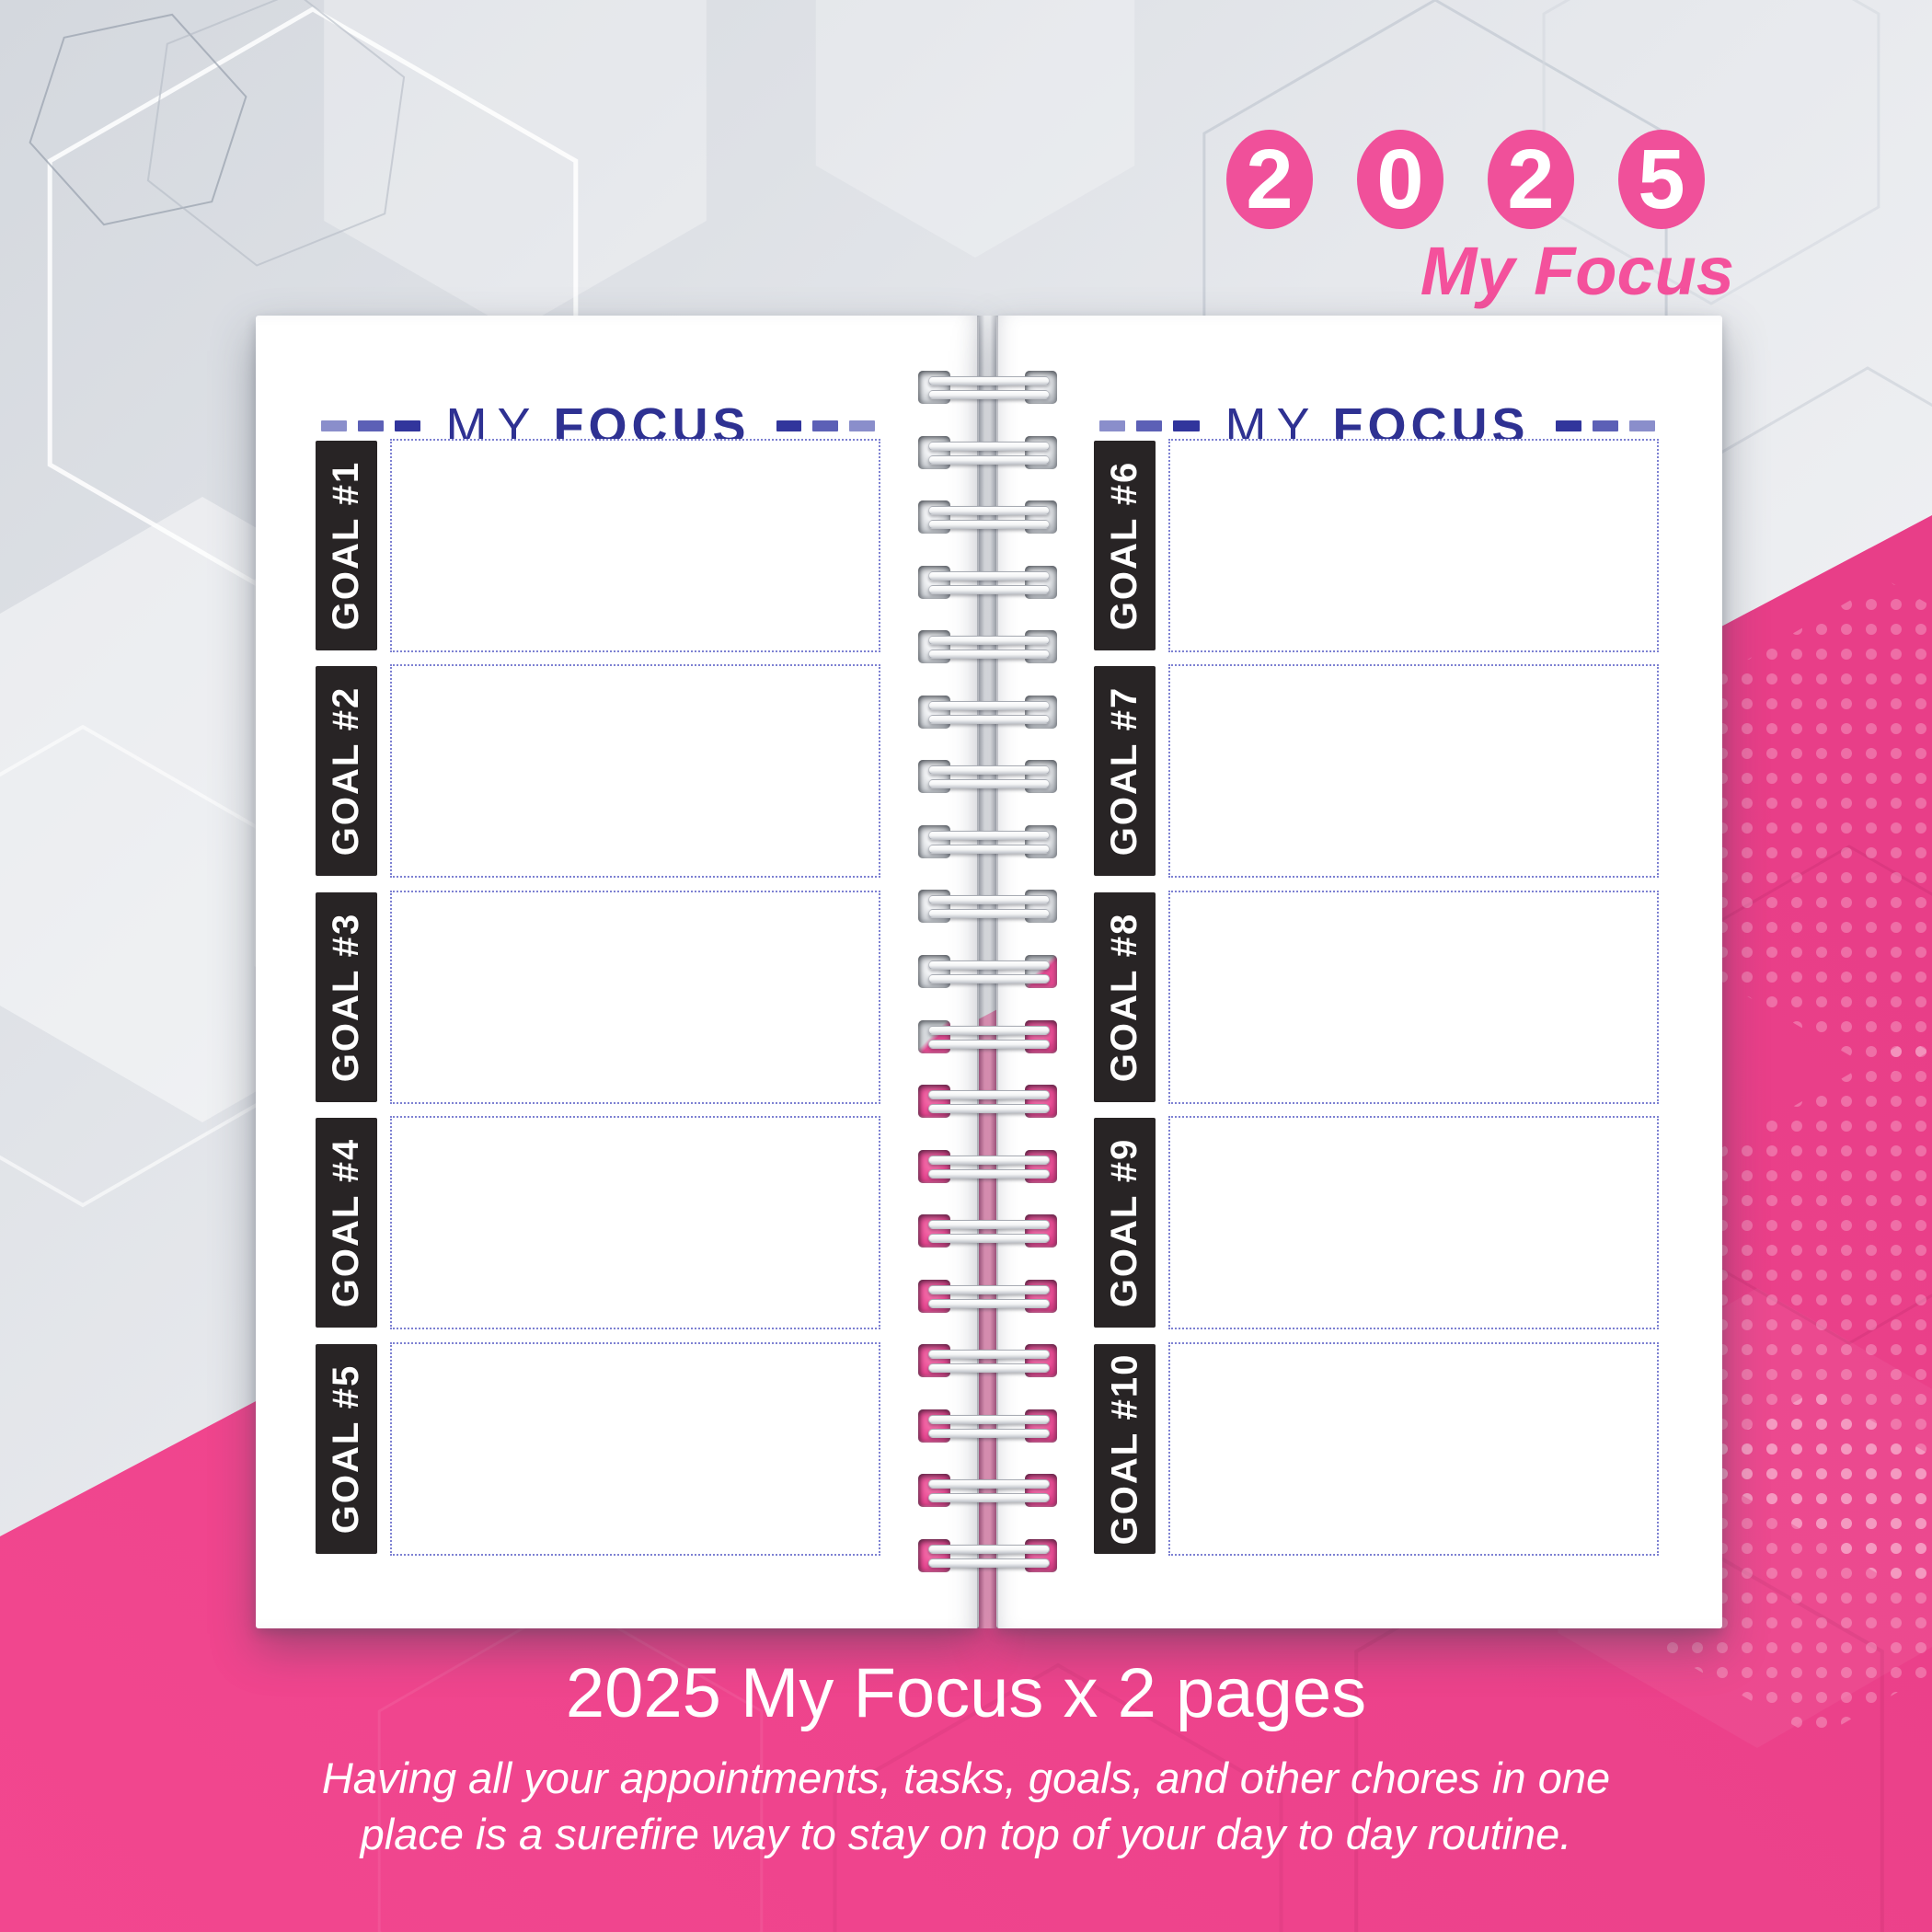 This screenshot has height=1932, width=1932. I want to click on caption-title: 2025 My Focus x 2 pages, so click(966, 1693).